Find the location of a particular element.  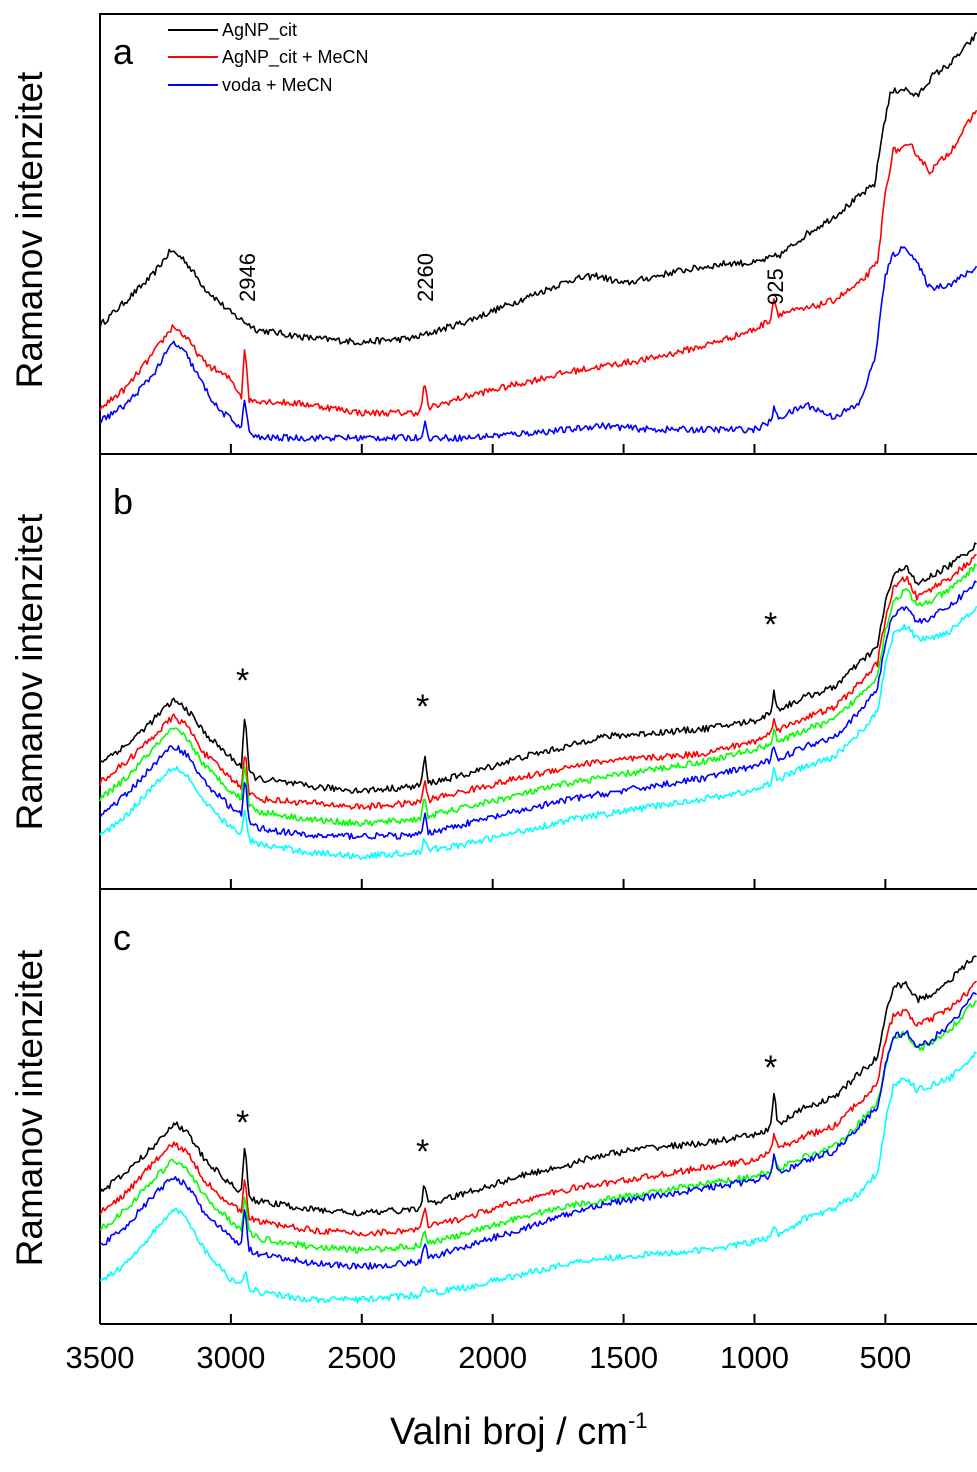

y-axis-label-panel-a: Ramanov intenzitet is located at coordinates (29, 229).